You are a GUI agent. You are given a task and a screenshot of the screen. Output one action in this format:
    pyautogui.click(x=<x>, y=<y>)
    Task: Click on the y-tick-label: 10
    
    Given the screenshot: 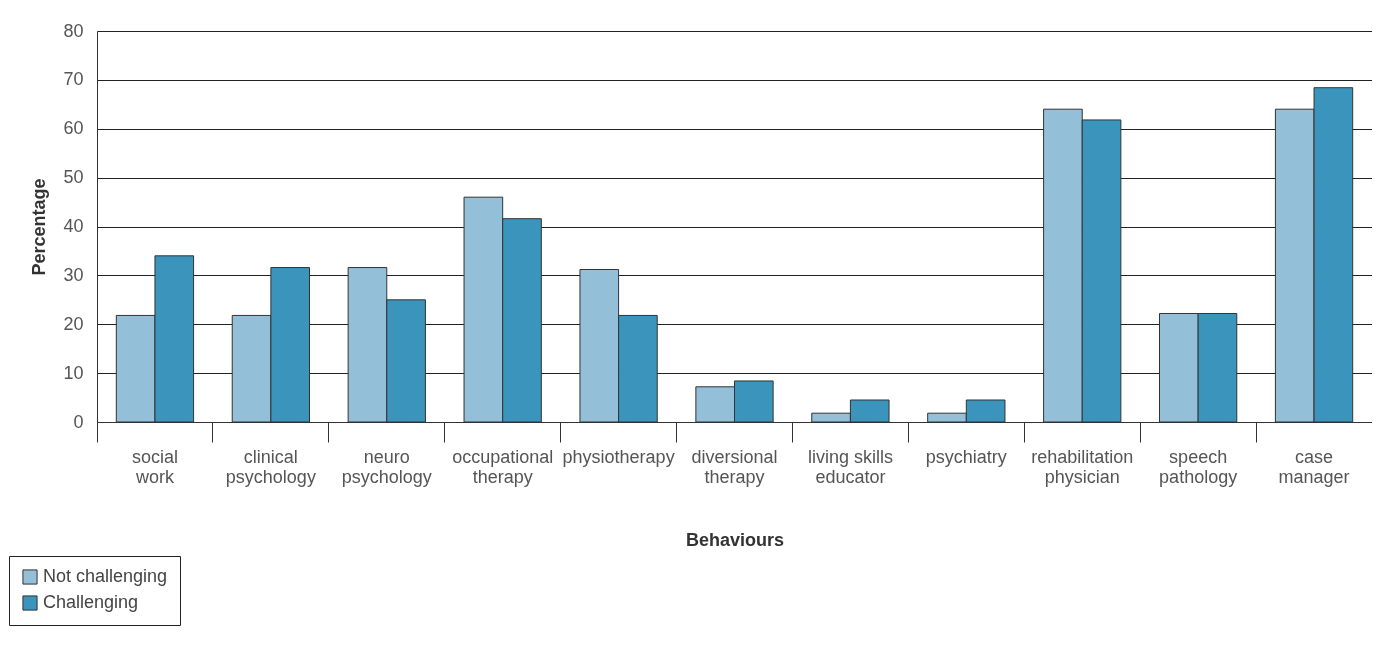 What is the action you would take?
    pyautogui.click(x=73, y=372)
    